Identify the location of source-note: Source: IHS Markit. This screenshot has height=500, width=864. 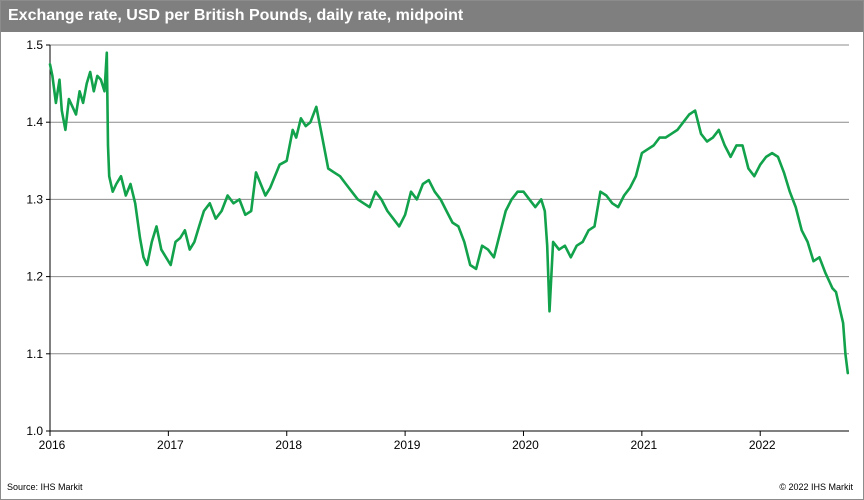
(45, 487).